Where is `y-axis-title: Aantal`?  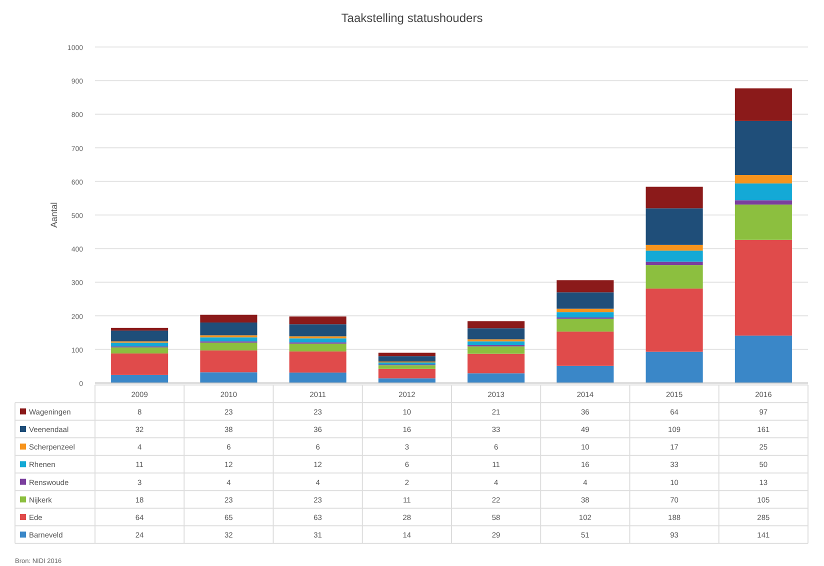
y-axis-title: Aantal is located at coordinates (54, 215).